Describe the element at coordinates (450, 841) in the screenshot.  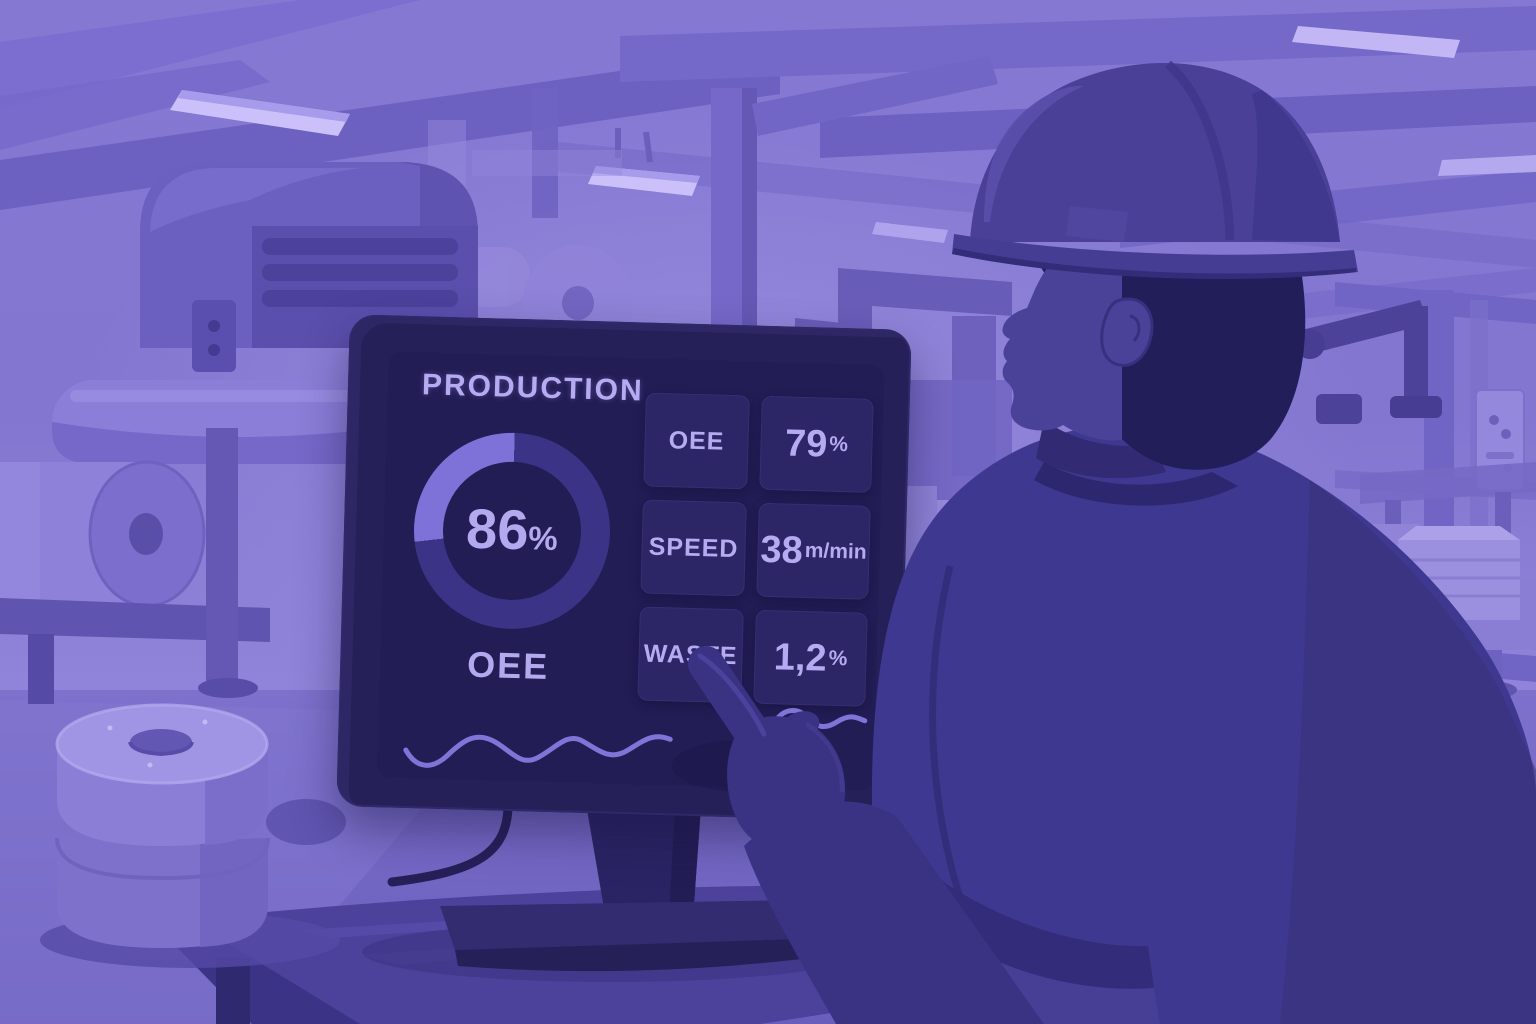
I see `monitor-cable` at that location.